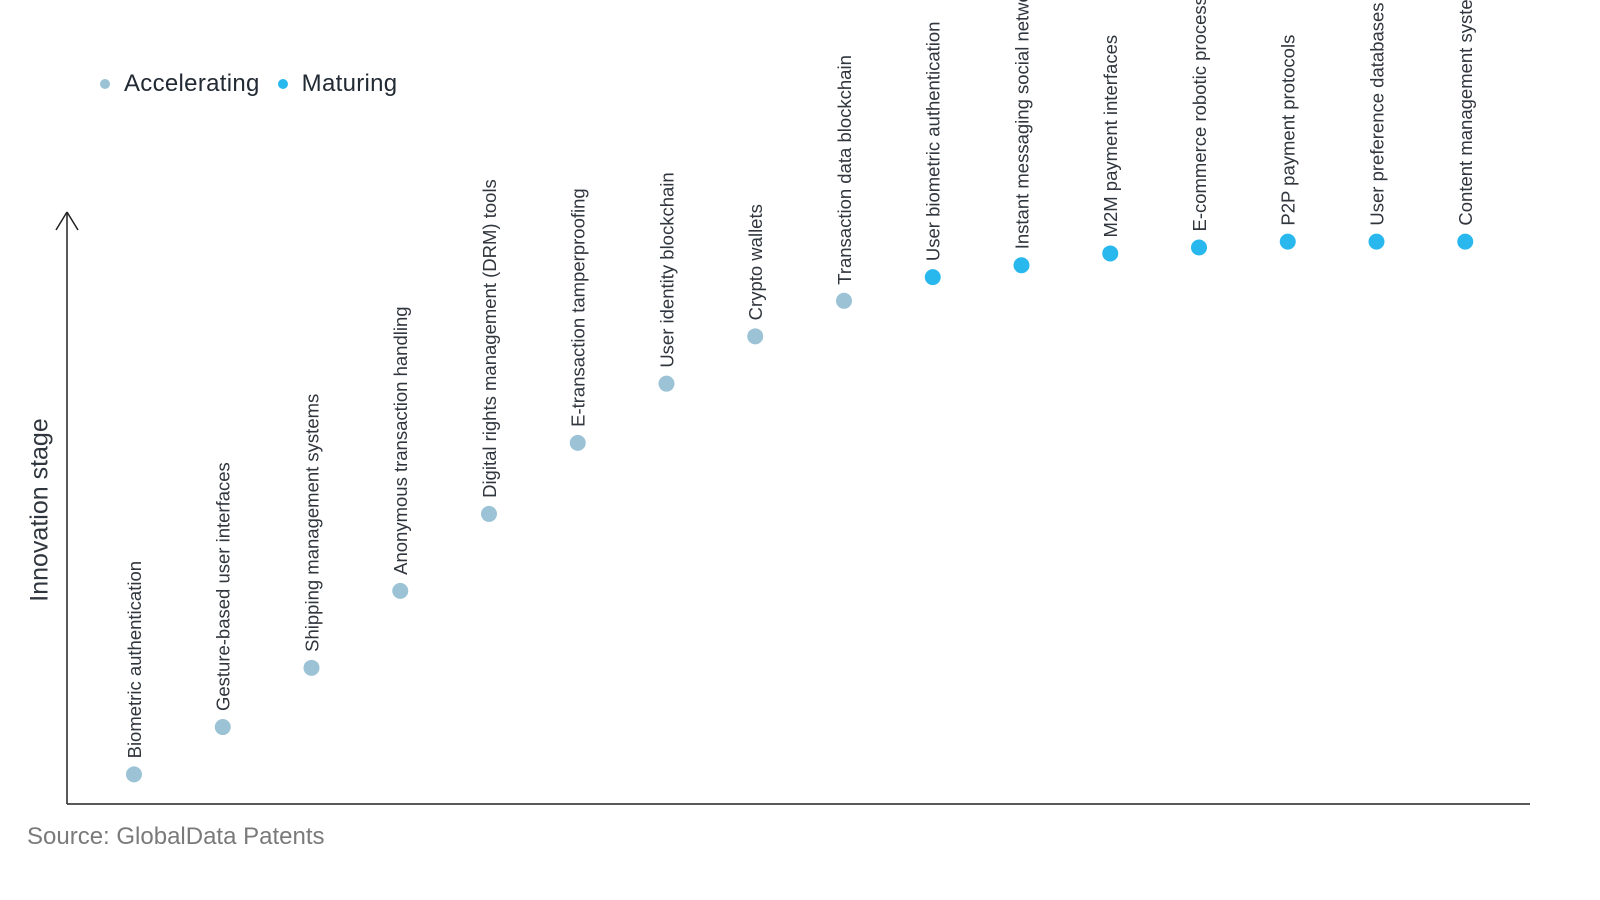  What do you see at coordinates (933, 142) in the screenshot?
I see `point-label: User biometric authentication` at bounding box center [933, 142].